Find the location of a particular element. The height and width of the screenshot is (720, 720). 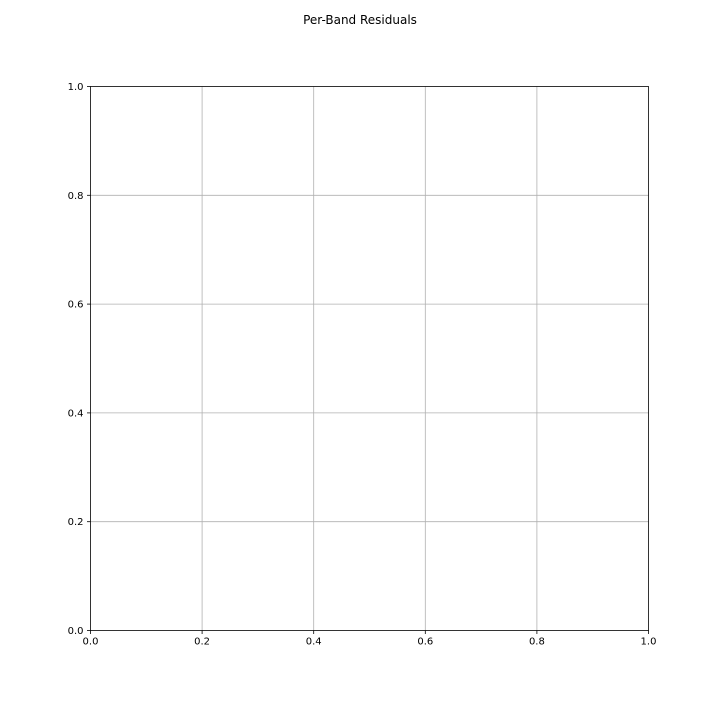

x-tick-label: 0.4 is located at coordinates (314, 642).